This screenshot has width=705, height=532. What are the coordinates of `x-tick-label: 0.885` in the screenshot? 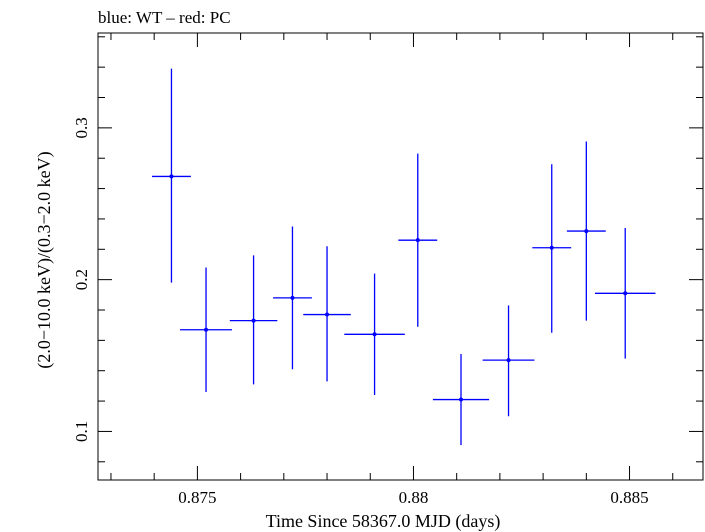 It's located at (629, 497).